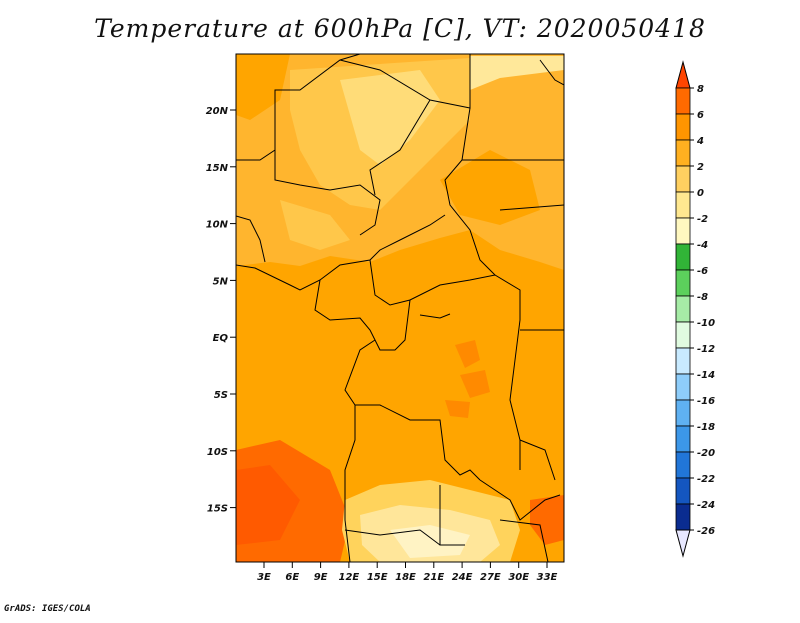 Image resolution: width=800 pixels, height=623 pixels. Describe the element at coordinates (217, 225) in the screenshot. I see `y-tick-label: 10N` at that location.